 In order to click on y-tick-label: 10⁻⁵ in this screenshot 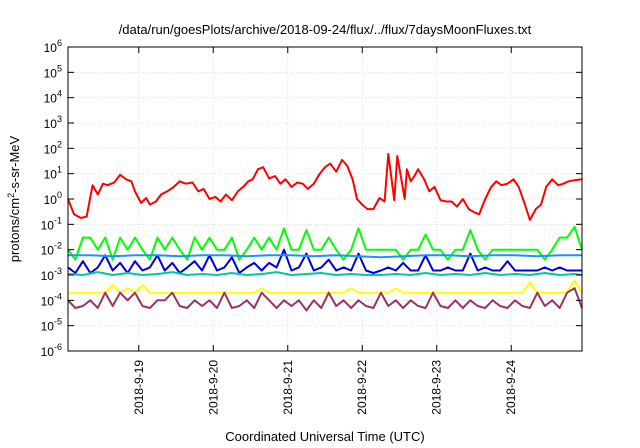, I will do `click(51, 325)`.